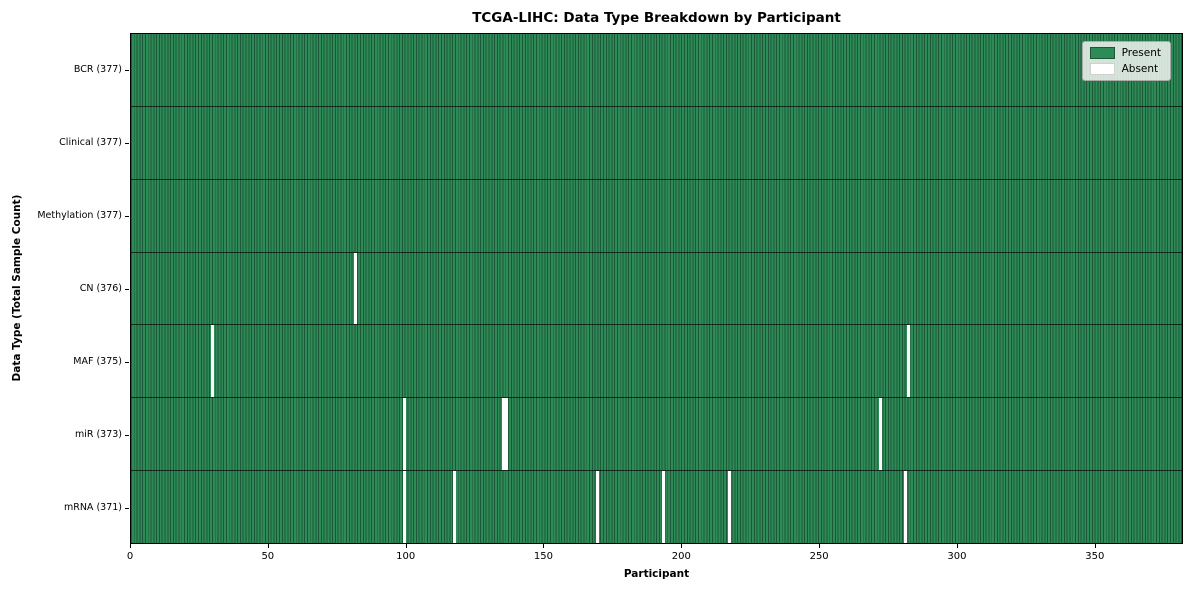  I want to click on data-row-MAF, so click(656, 361).